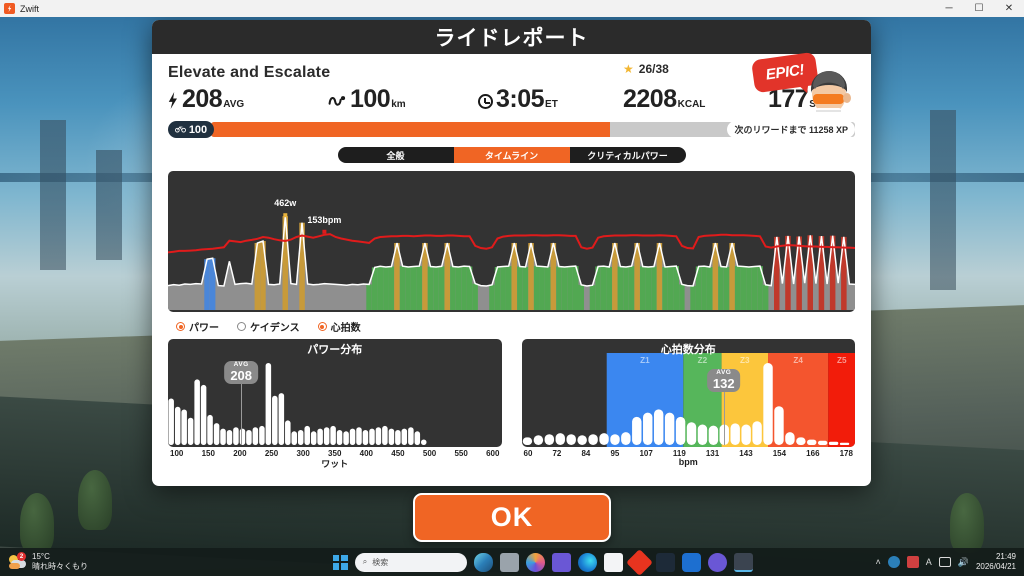  What do you see at coordinates (944, 562) in the screenshot?
I see `tray-display-icon` at bounding box center [944, 562].